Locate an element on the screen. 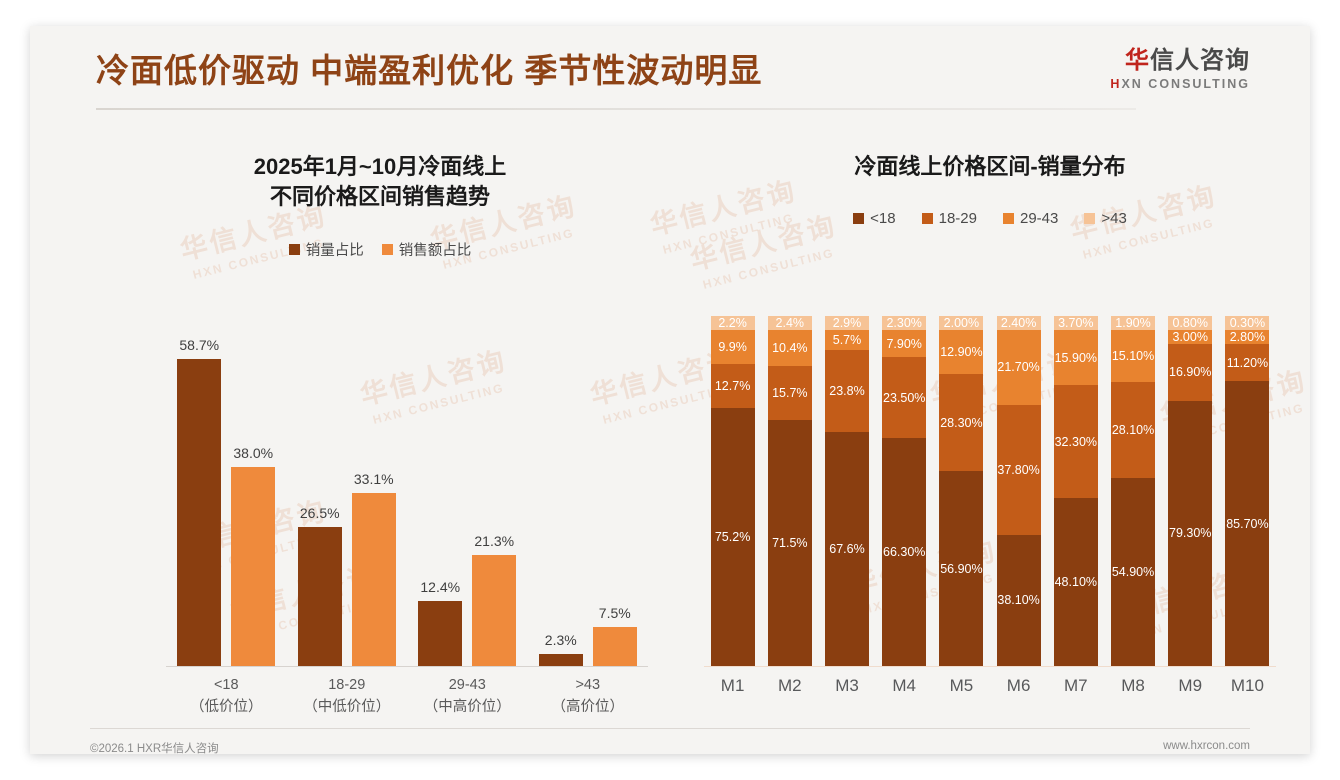  stack-segment->43: 0.80% is located at coordinates (1190, 323).